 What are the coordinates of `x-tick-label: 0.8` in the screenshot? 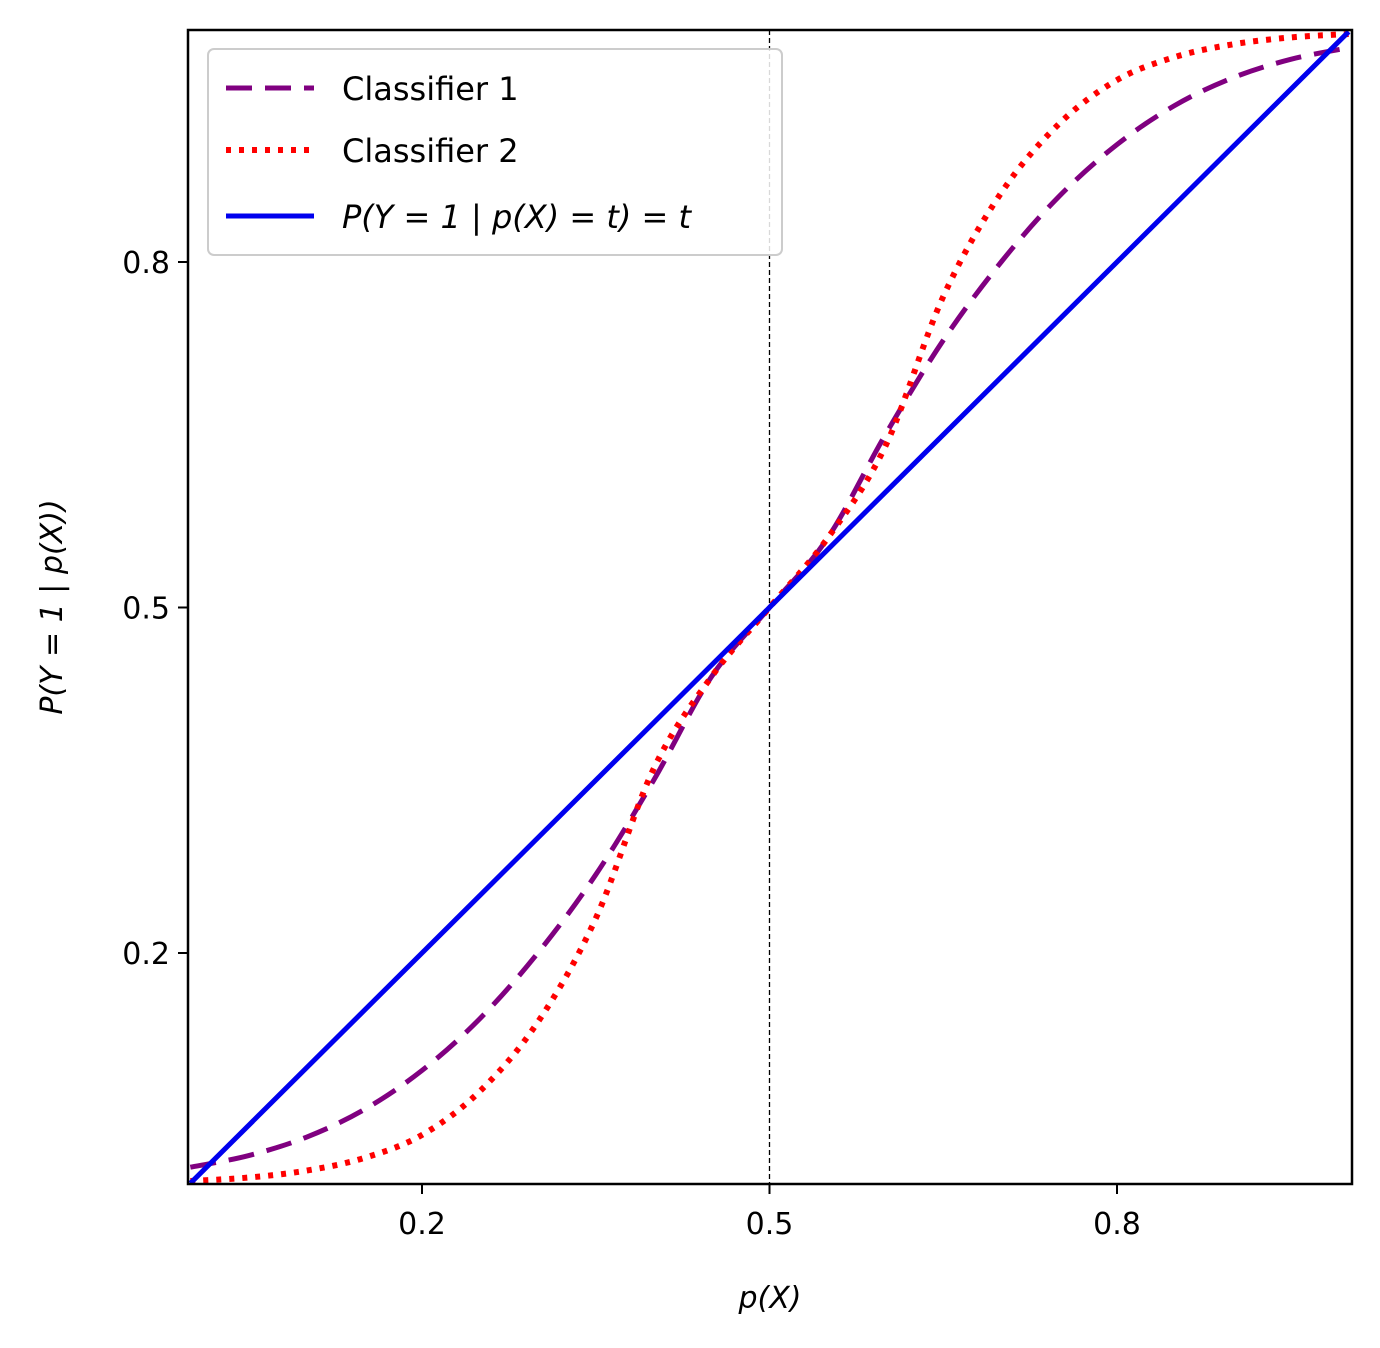 It's located at (1117, 1224).